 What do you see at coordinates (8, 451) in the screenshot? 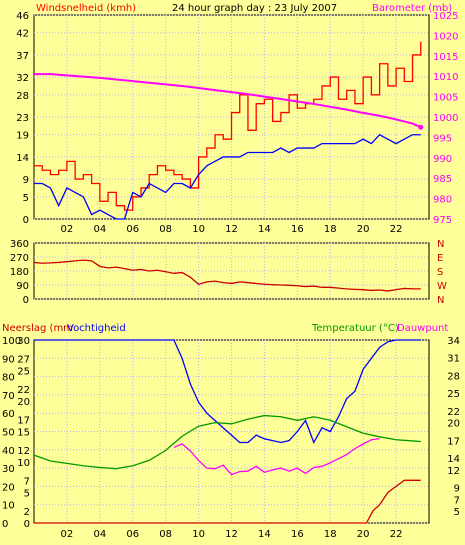
I see `humidity-y-tick: 40` at bounding box center [8, 451].